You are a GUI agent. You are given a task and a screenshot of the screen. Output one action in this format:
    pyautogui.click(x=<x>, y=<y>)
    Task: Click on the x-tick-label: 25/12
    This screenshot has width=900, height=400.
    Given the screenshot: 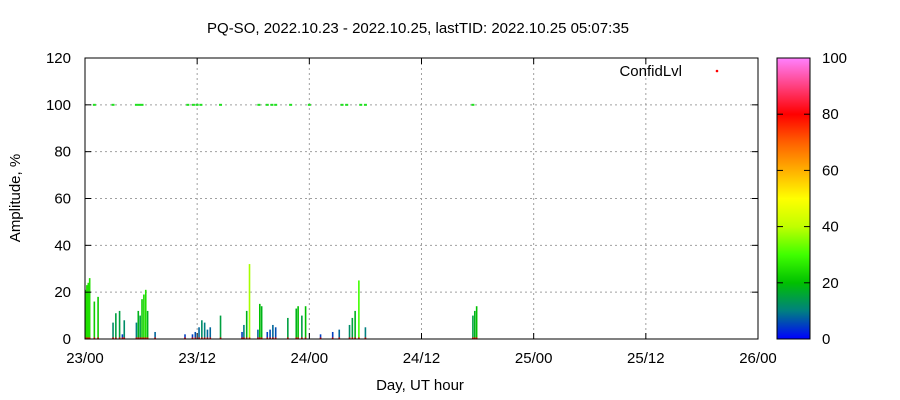 What is the action you would take?
    pyautogui.click(x=646, y=358)
    